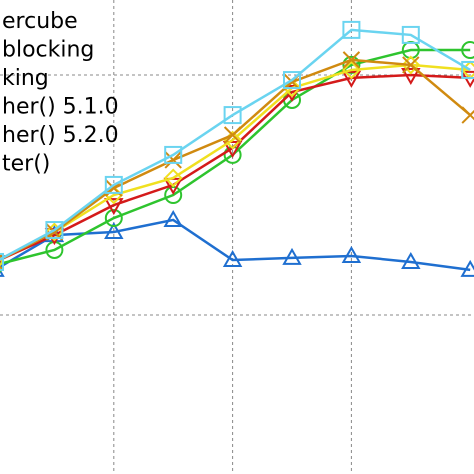 This screenshot has width=474, height=474. Describe the element at coordinates (40, 21) in the screenshot. I see `legend-label: ercube` at that location.